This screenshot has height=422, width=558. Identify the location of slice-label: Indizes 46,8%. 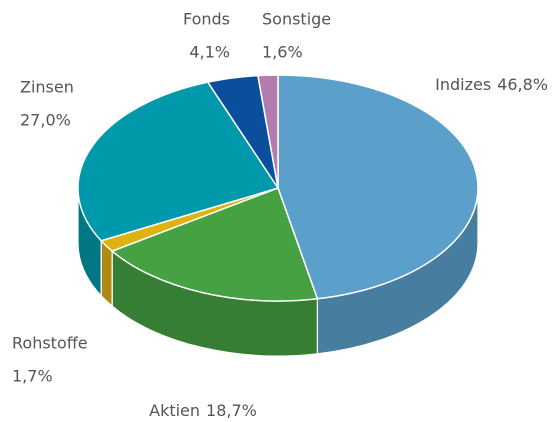
(491, 84).